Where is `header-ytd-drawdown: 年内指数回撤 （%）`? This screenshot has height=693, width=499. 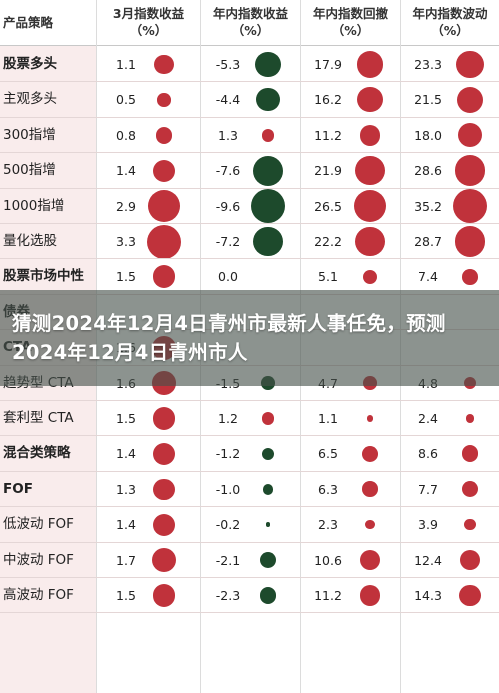
header-ytd-drawdown: 年内指数回撤 （%） is located at coordinates (350, 22).